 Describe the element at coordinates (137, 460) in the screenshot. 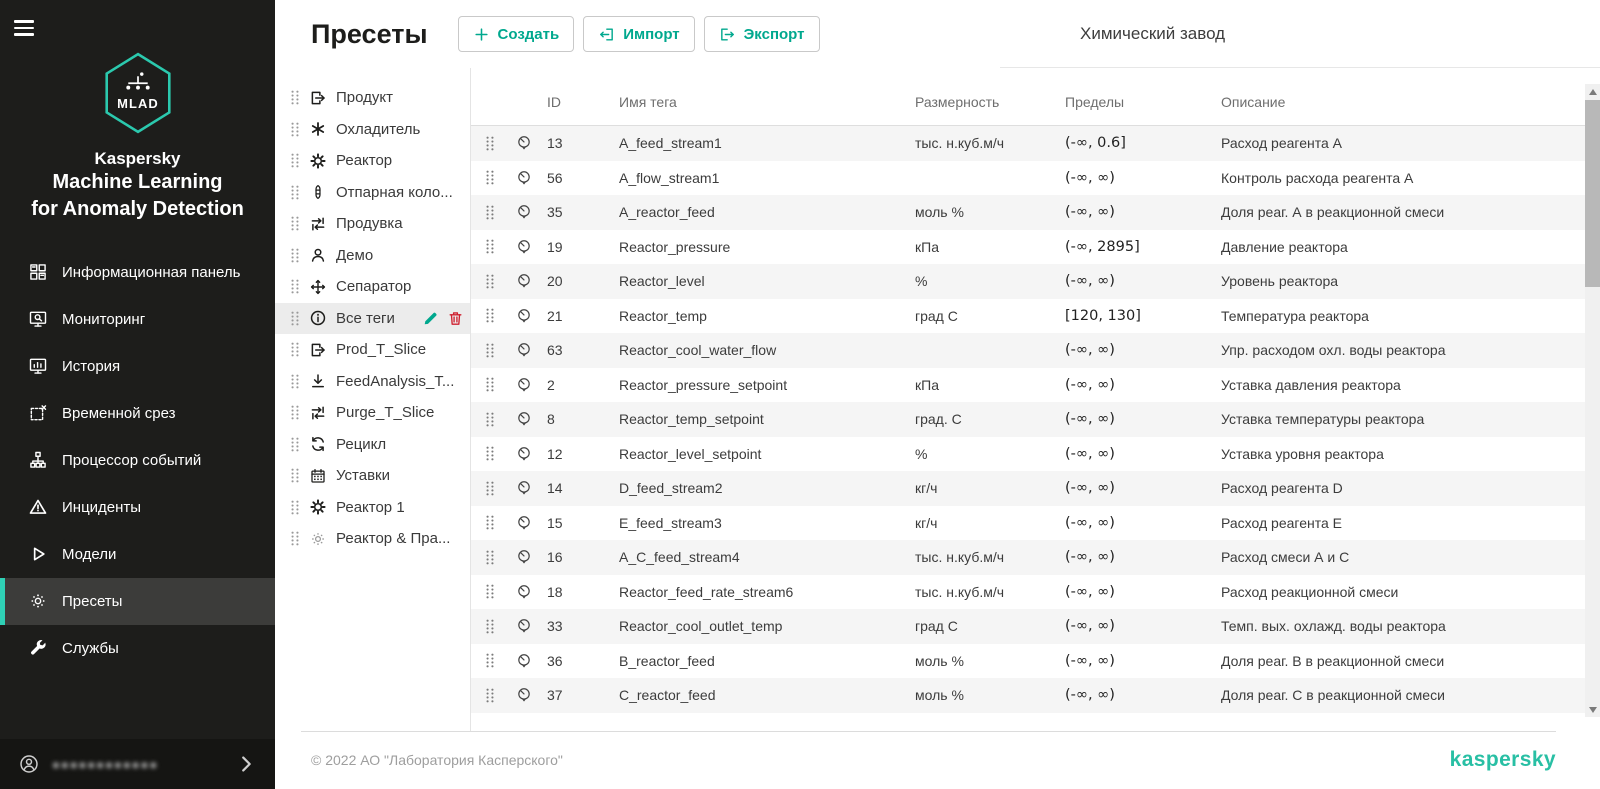

I see `sidebar-nav-item: Процессор событий` at that location.